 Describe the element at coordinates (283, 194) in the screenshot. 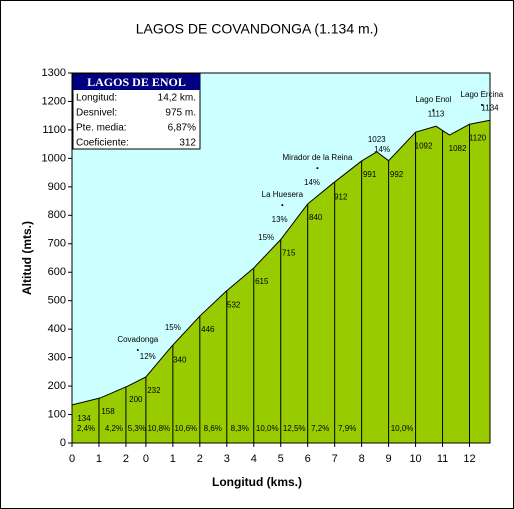

I see `annotation: La Huesera` at that location.